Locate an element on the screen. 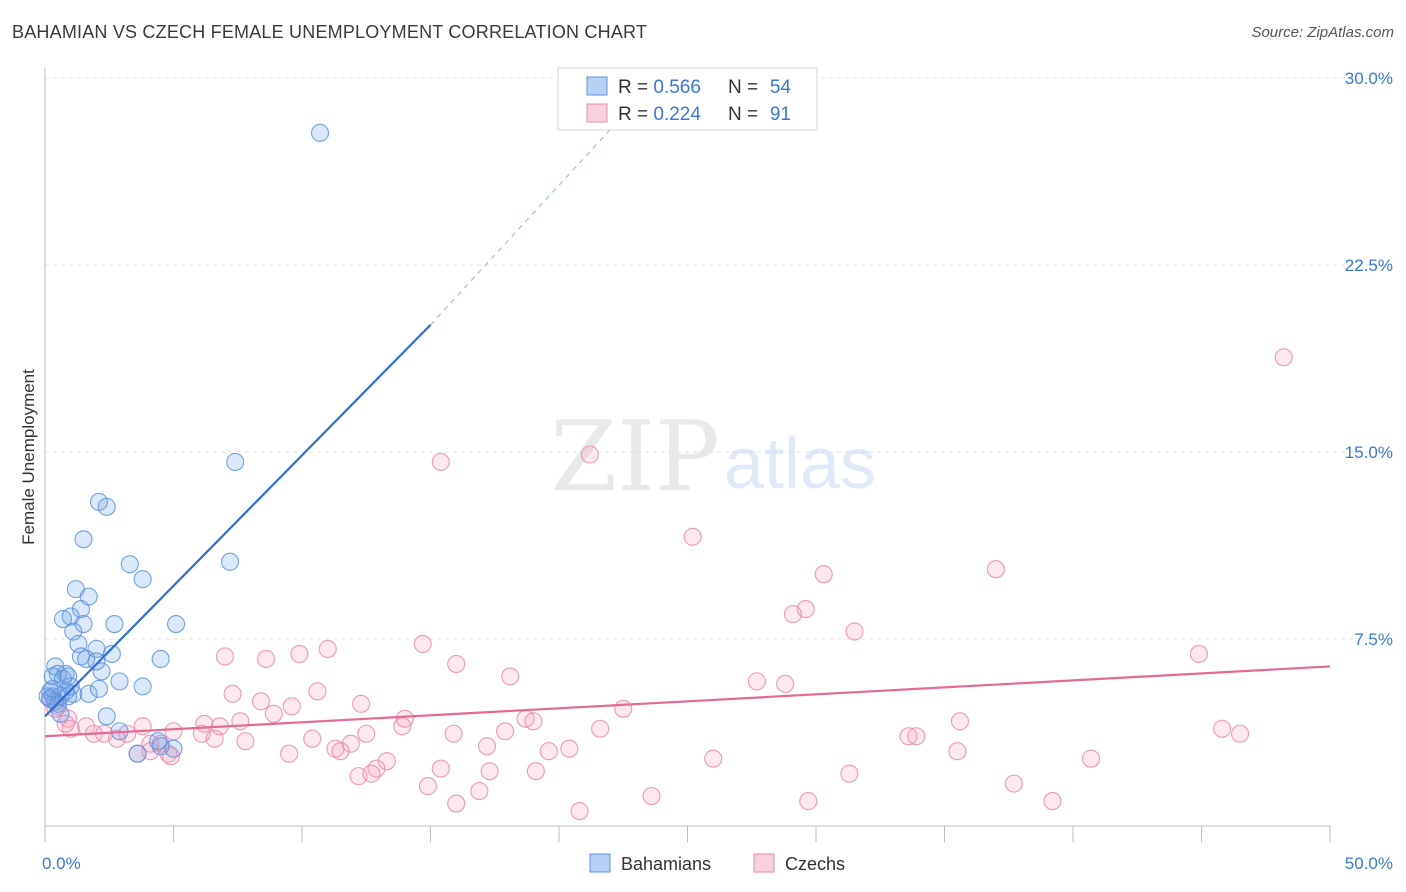  legend-label-0: Bahamians is located at coordinates (666, 864).